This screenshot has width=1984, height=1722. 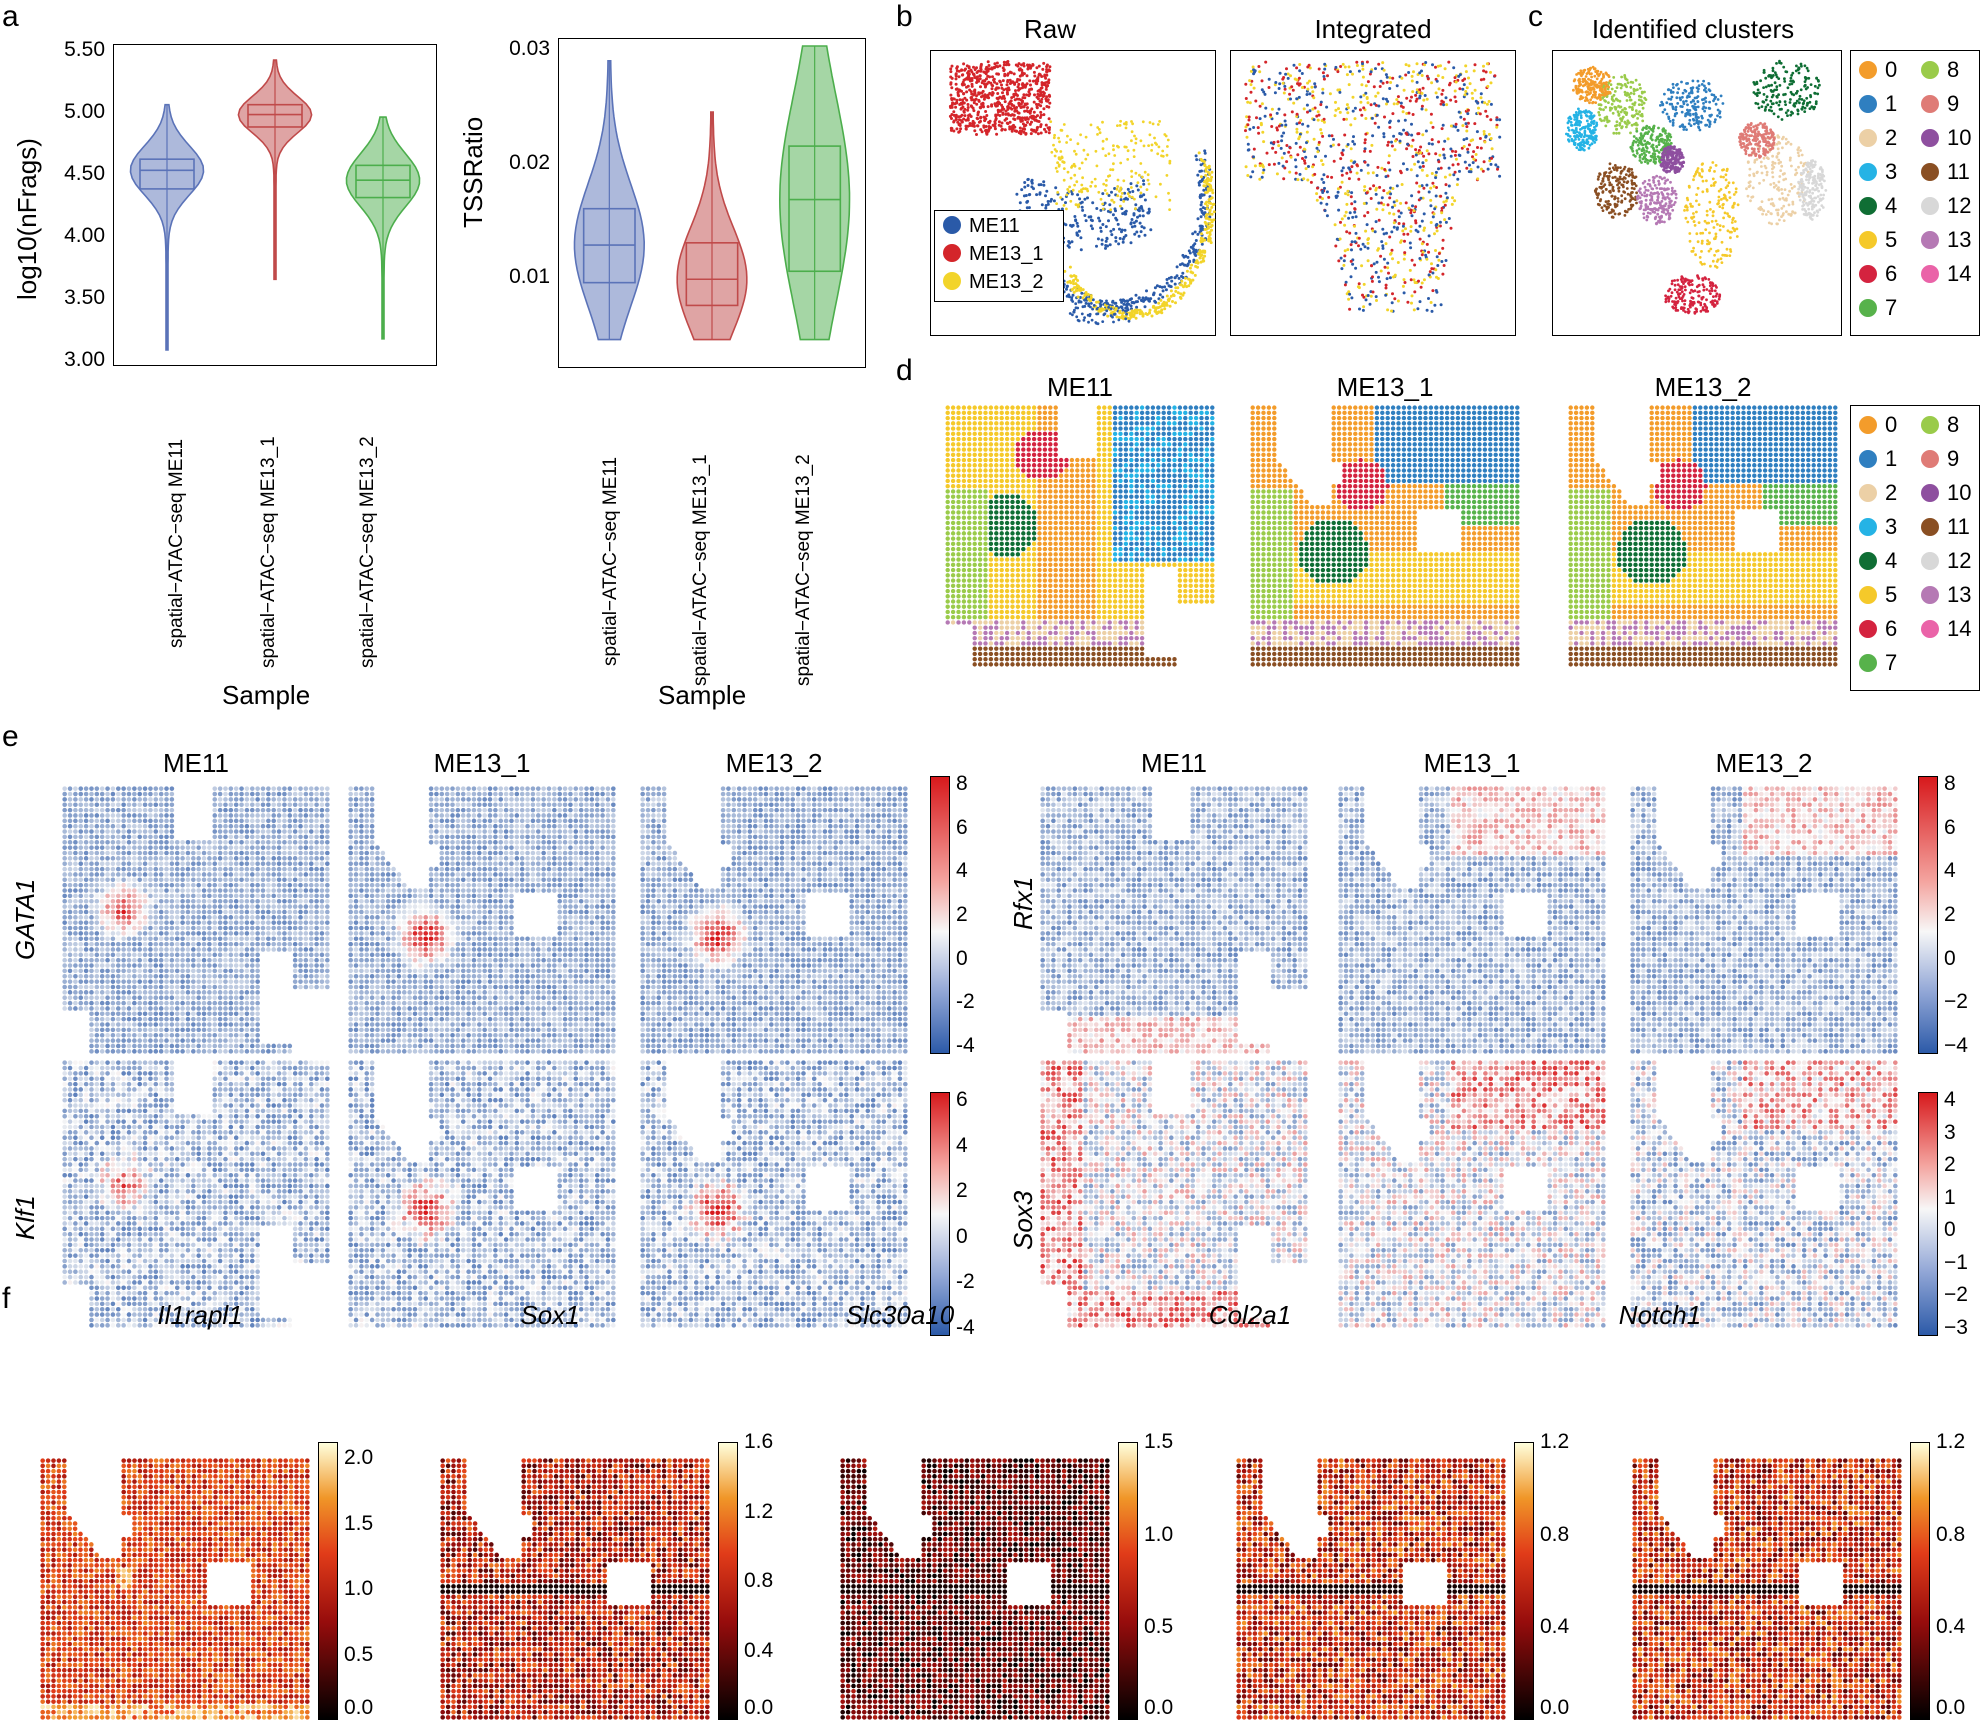 What do you see at coordinates (269, 552) in the screenshot?
I see `violin-left-xtick-2: spatial−ATAC−seq ME13_1` at bounding box center [269, 552].